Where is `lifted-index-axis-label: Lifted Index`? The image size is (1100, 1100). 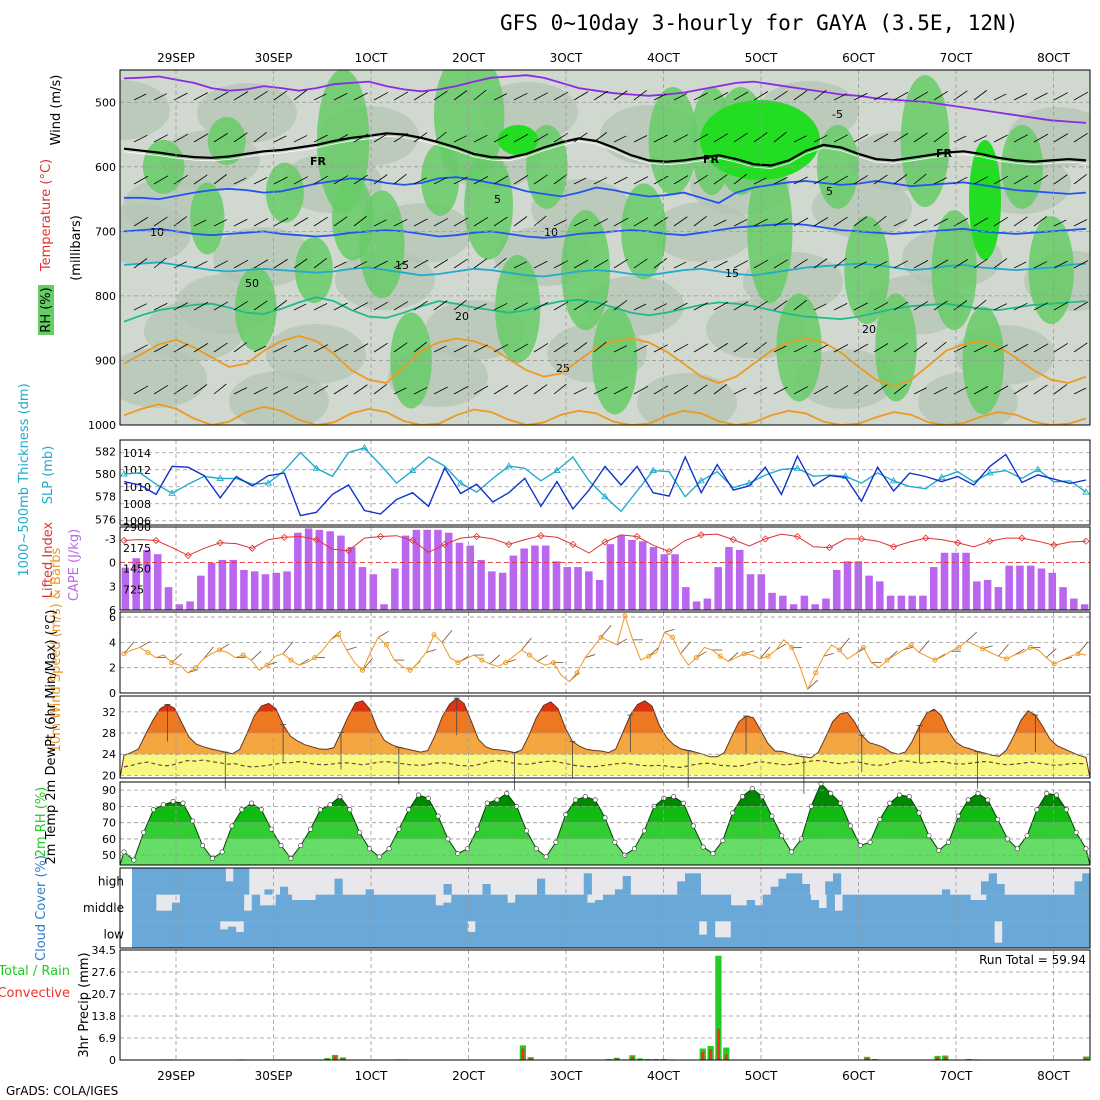 lifted-index-axis-label: Lifted Index is located at coordinates (48, 559).